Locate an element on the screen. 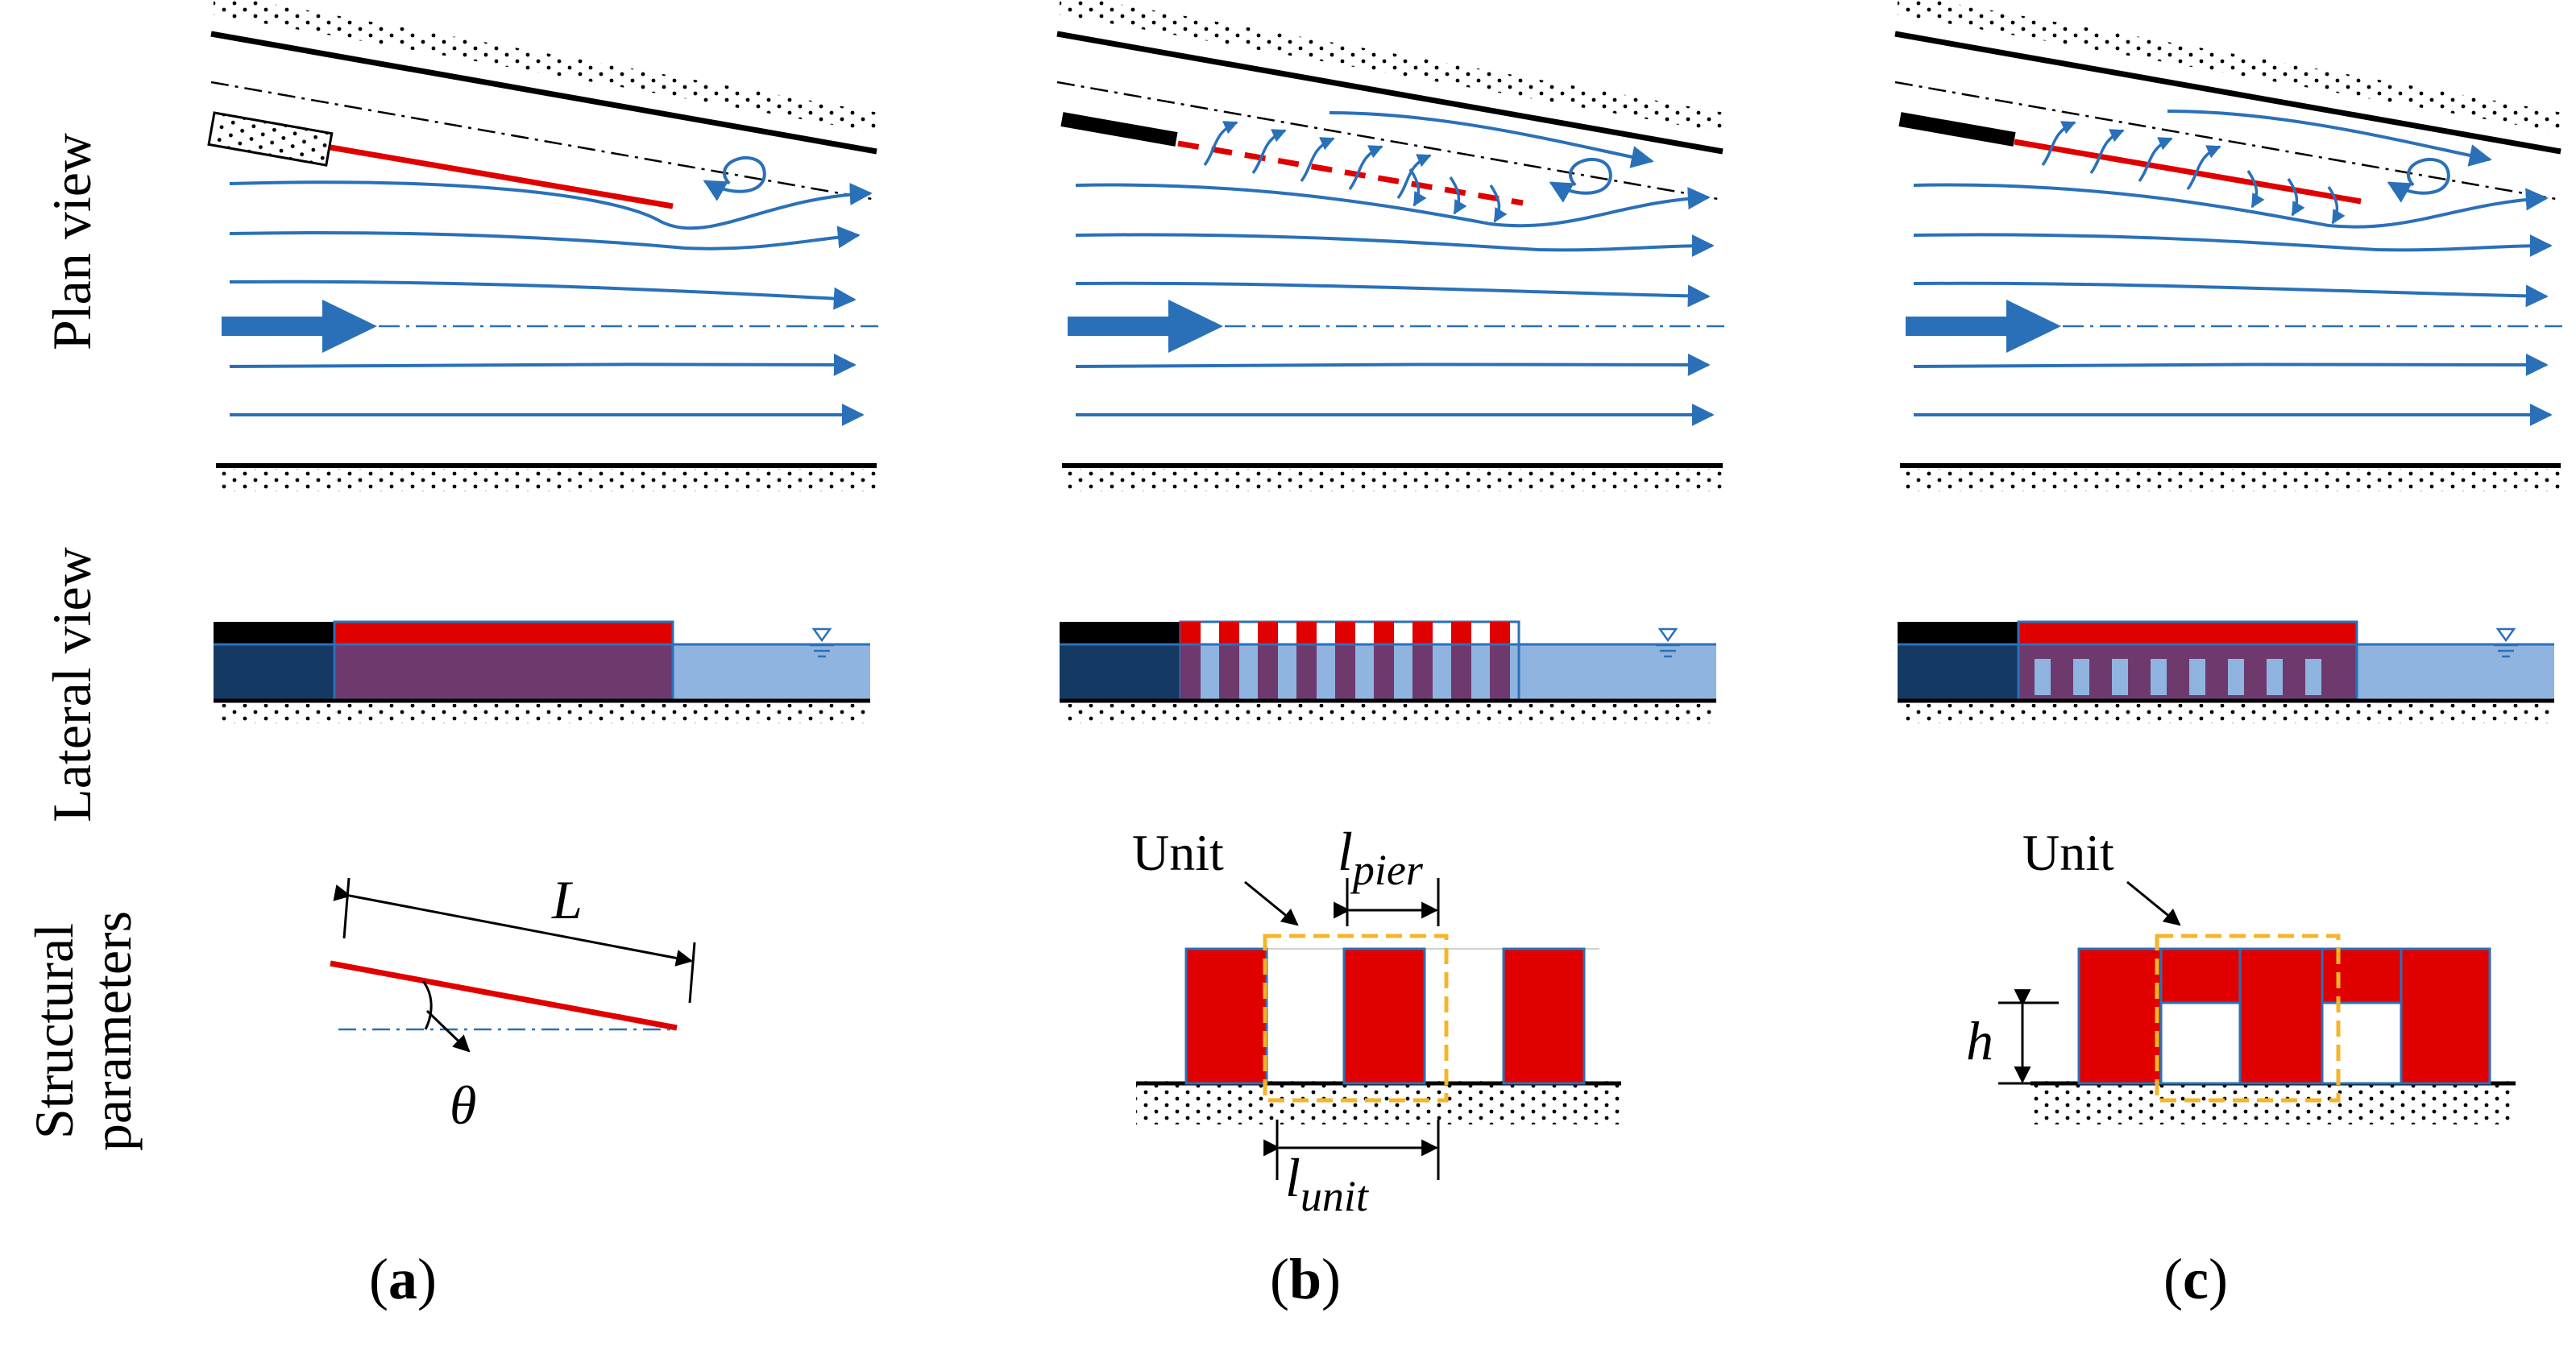 This screenshot has width=2576, height=1354. plan-view-b is located at coordinates (1390, 245).